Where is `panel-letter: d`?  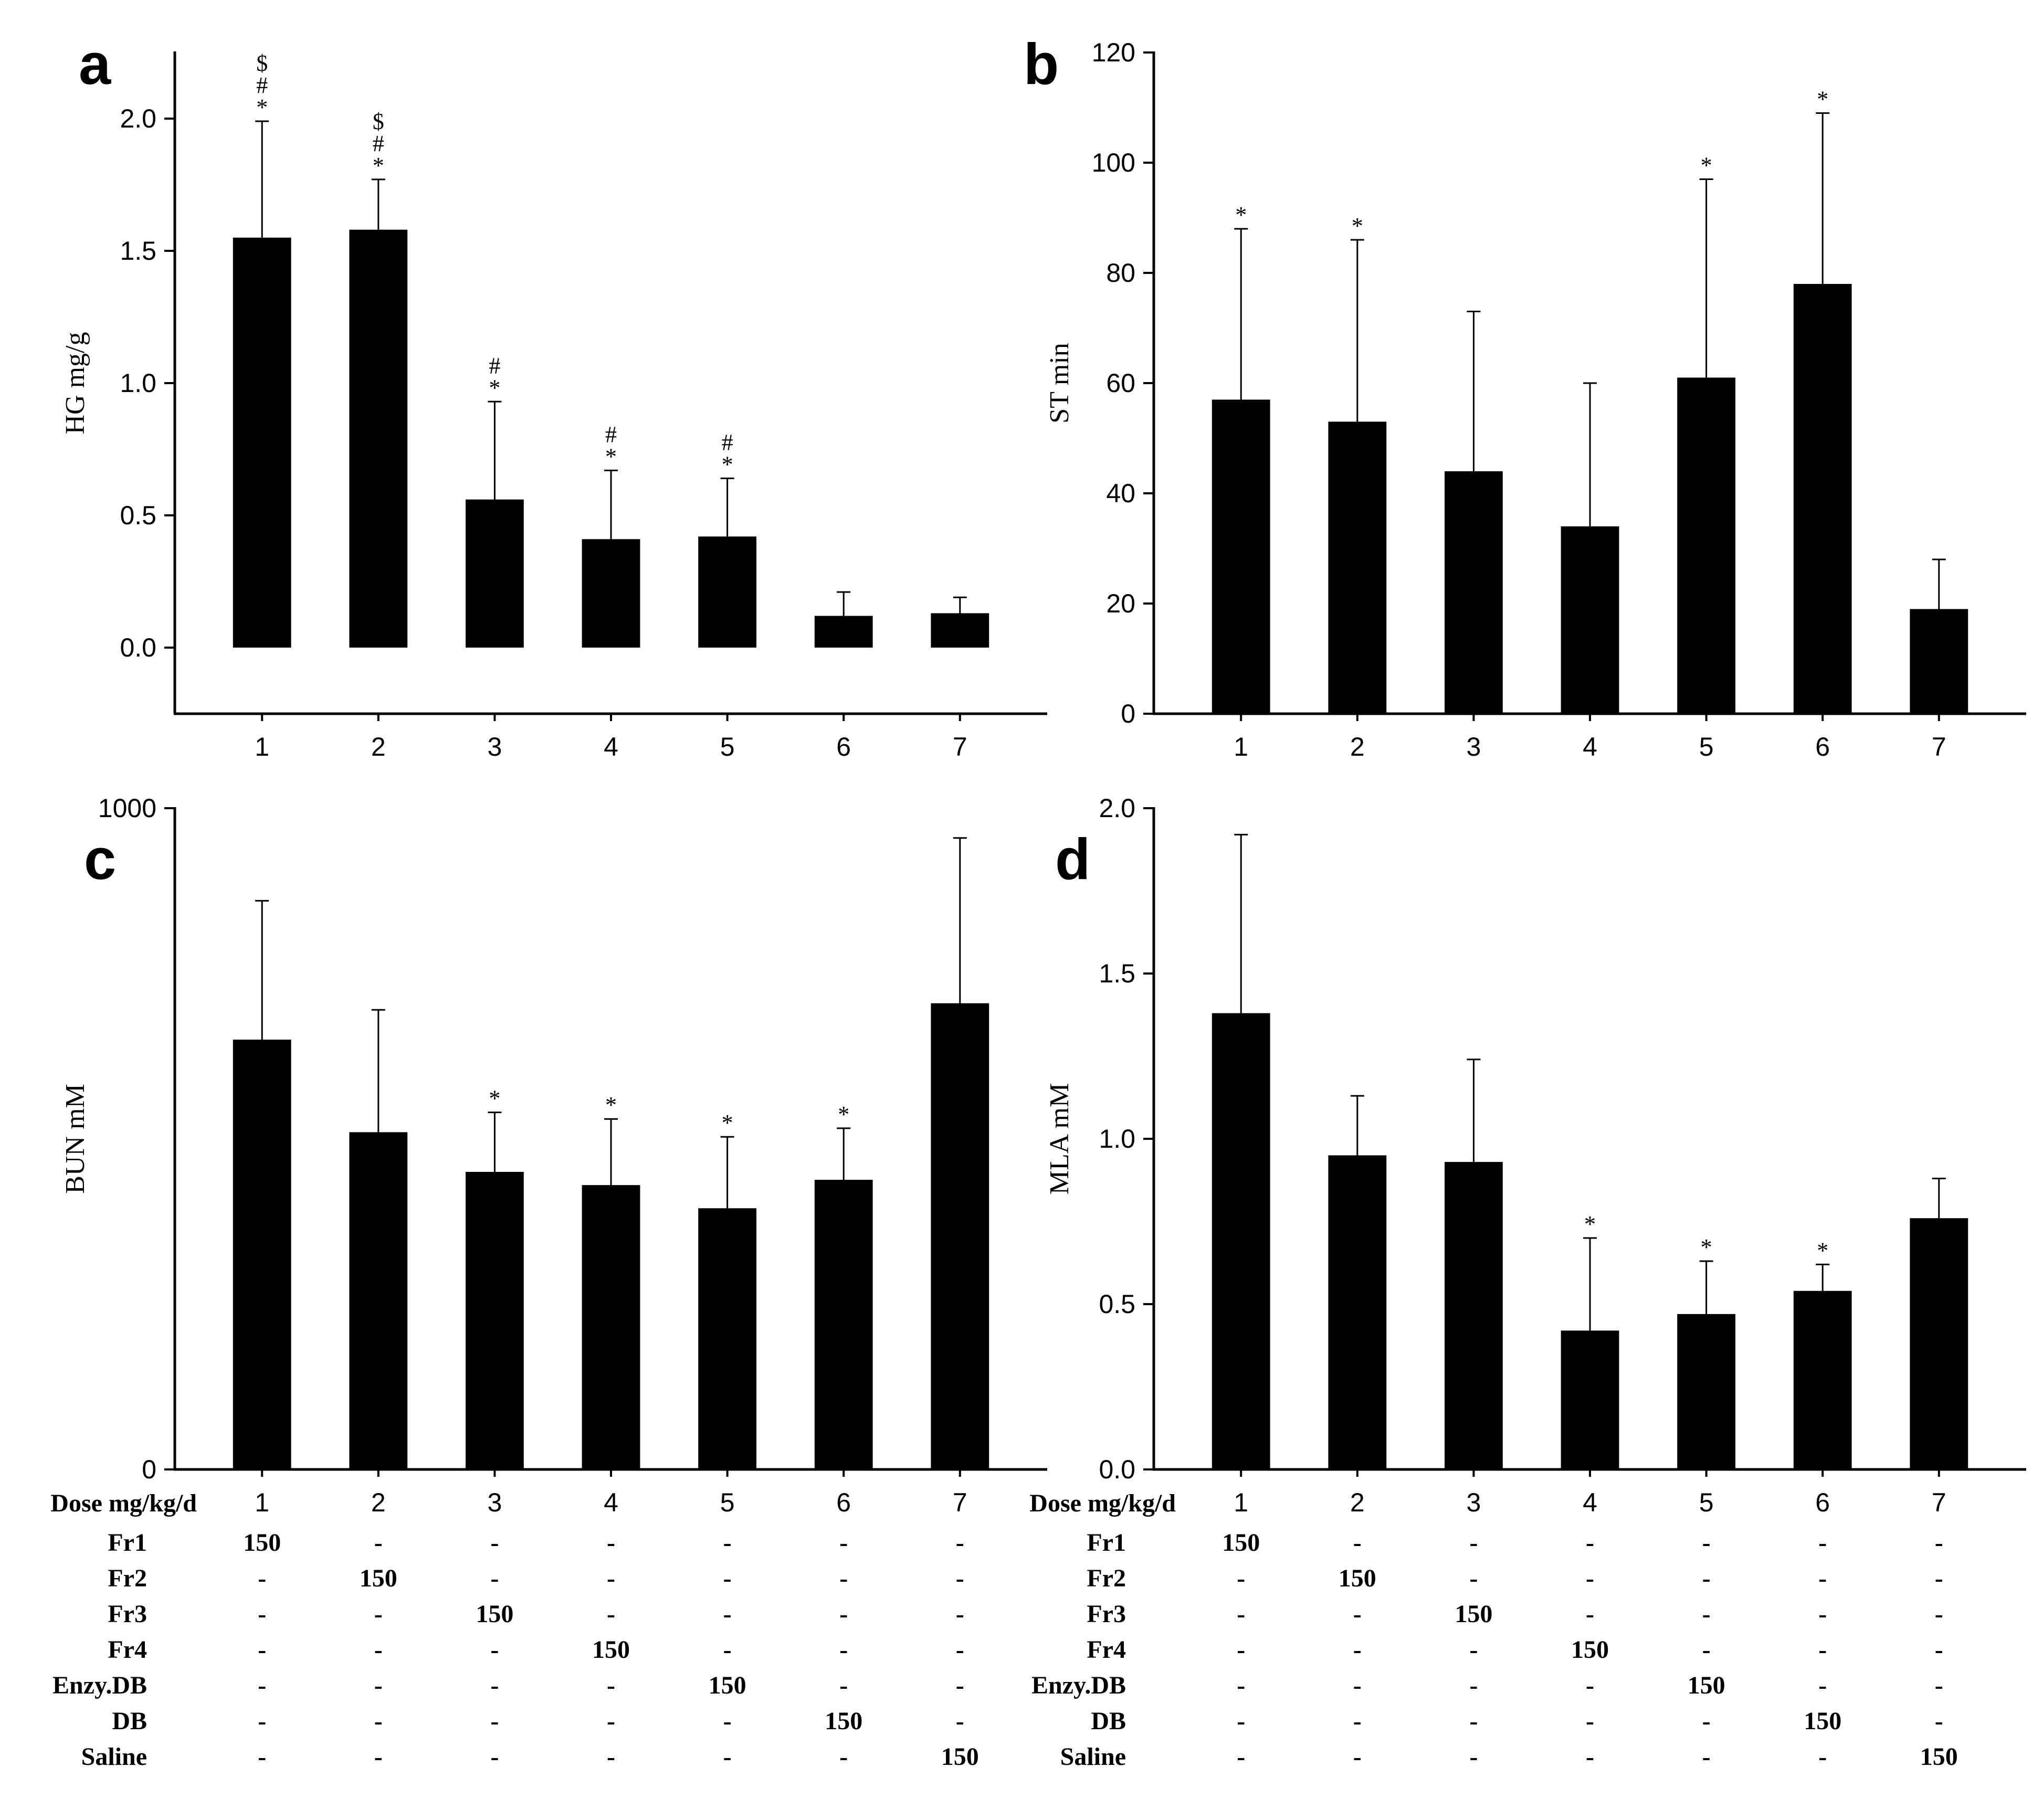 panel-letter: d is located at coordinates (1073, 859).